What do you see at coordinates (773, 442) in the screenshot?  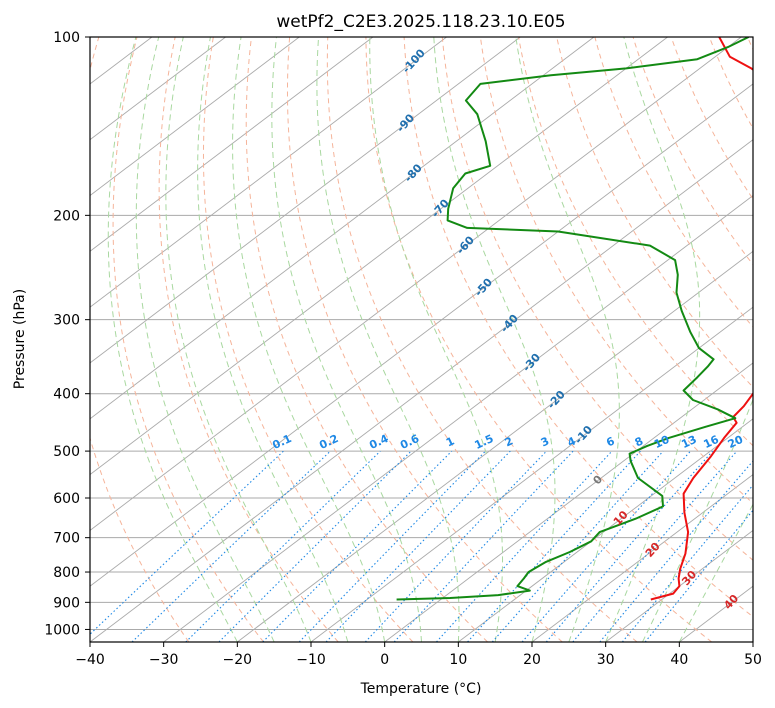 I see `mixing-ratio-label: 30` at bounding box center [773, 442].